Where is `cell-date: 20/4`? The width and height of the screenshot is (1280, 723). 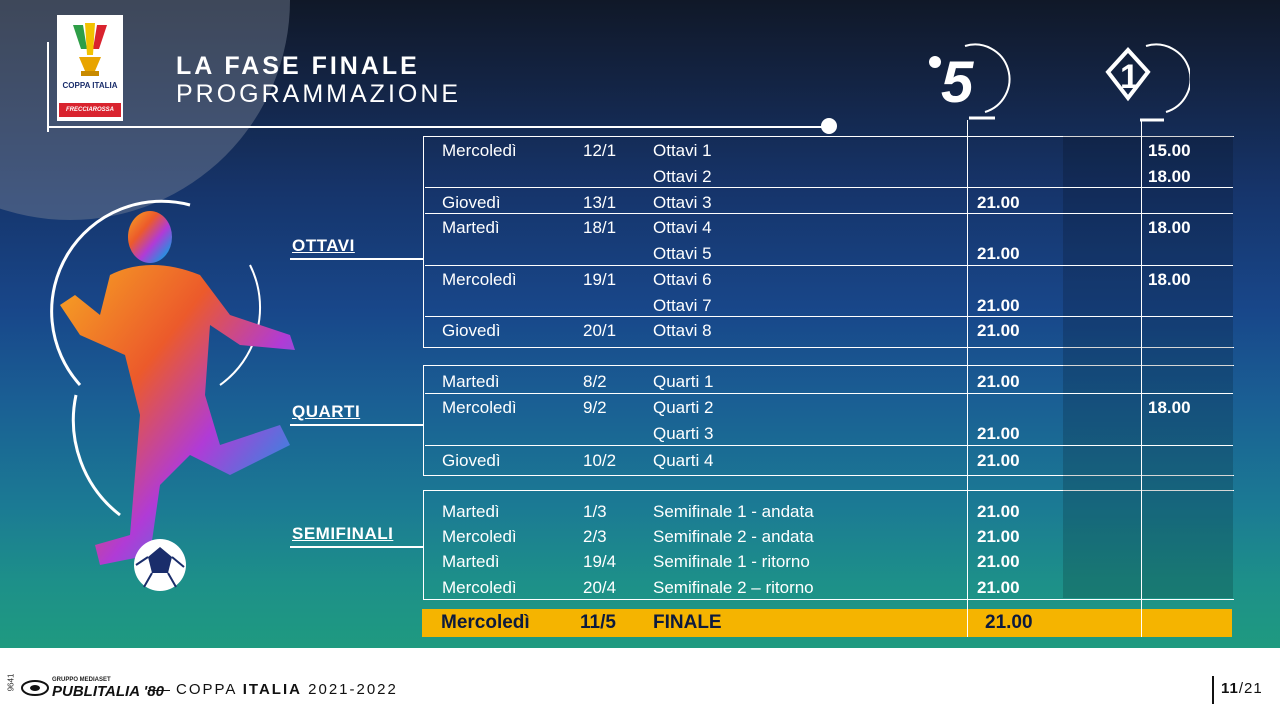
cell-date: 20/4 is located at coordinates (600, 587).